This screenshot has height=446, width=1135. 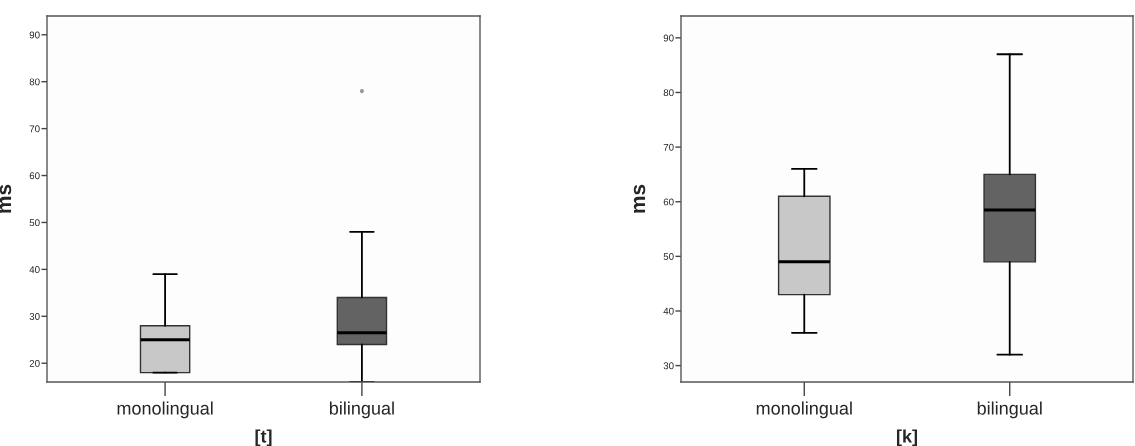 What do you see at coordinates (263, 437) in the screenshot?
I see `x-axis-title: [t]` at bounding box center [263, 437].